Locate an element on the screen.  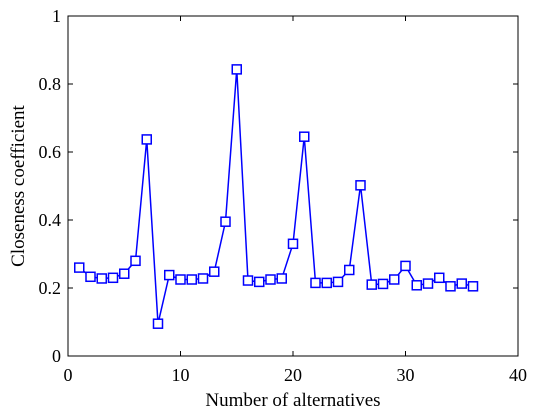
y-axis-label: Closeness coefficient is located at coordinates (18, 185).